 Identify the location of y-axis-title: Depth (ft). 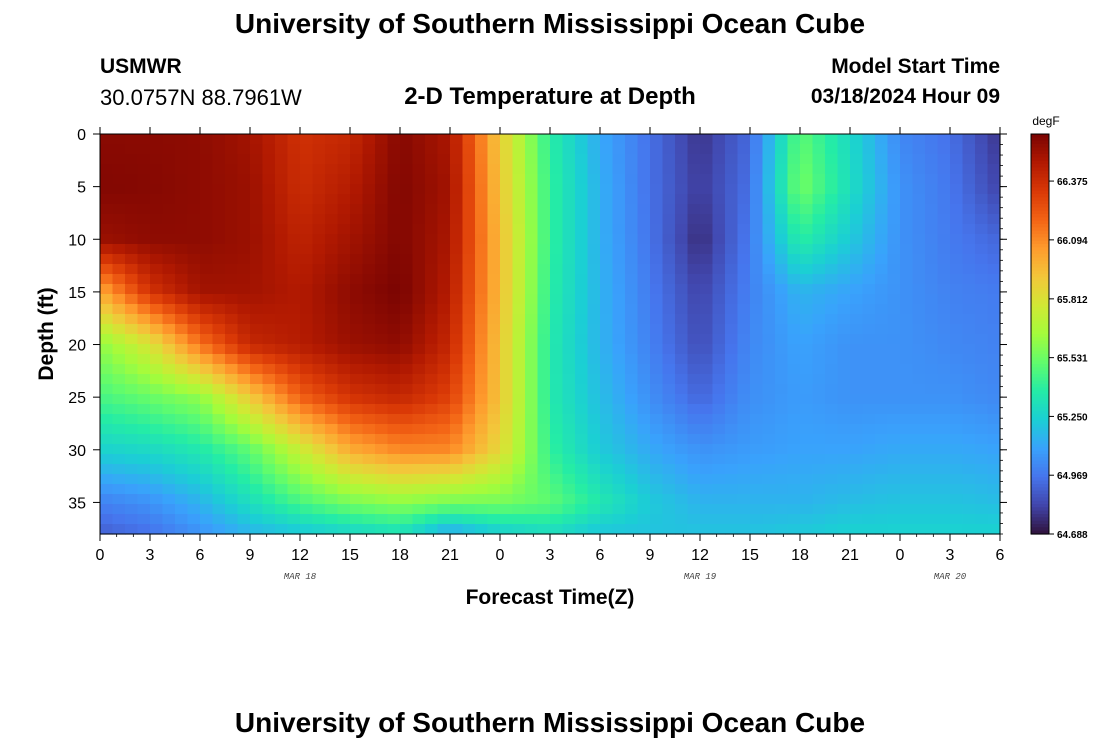
(46, 333).